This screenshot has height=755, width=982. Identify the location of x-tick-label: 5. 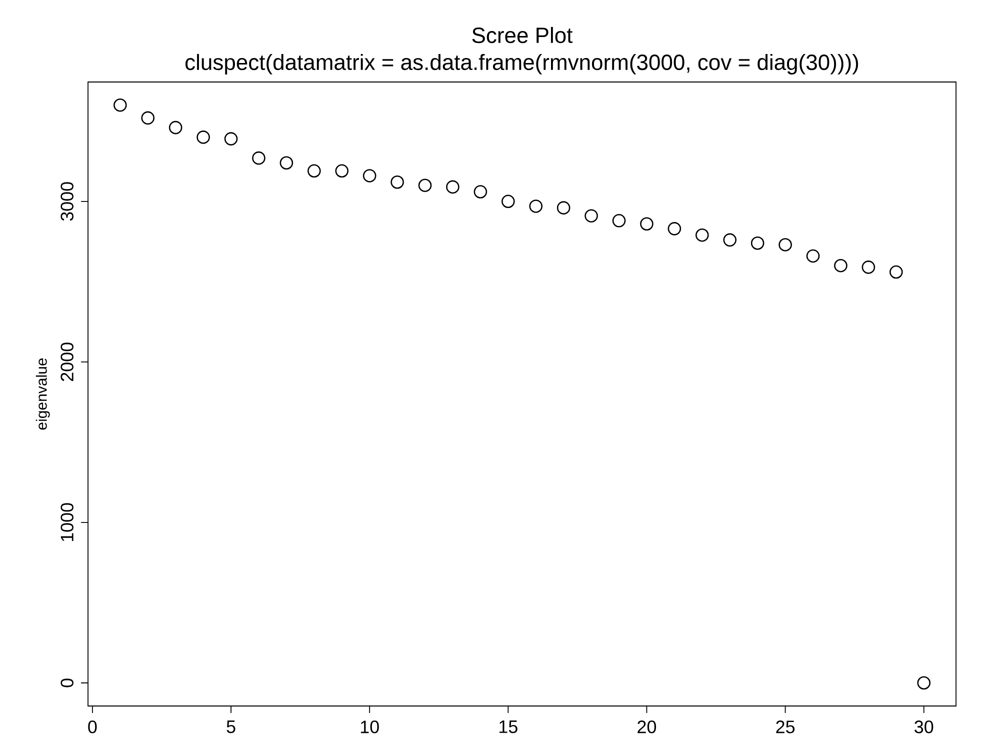
(231, 727).